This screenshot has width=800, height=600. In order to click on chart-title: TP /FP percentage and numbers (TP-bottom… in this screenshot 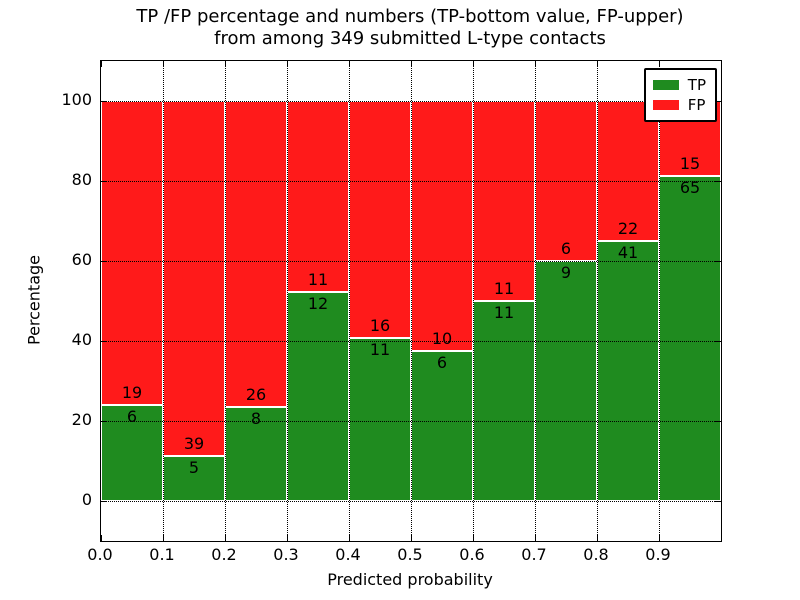, I will do `click(410, 28)`.